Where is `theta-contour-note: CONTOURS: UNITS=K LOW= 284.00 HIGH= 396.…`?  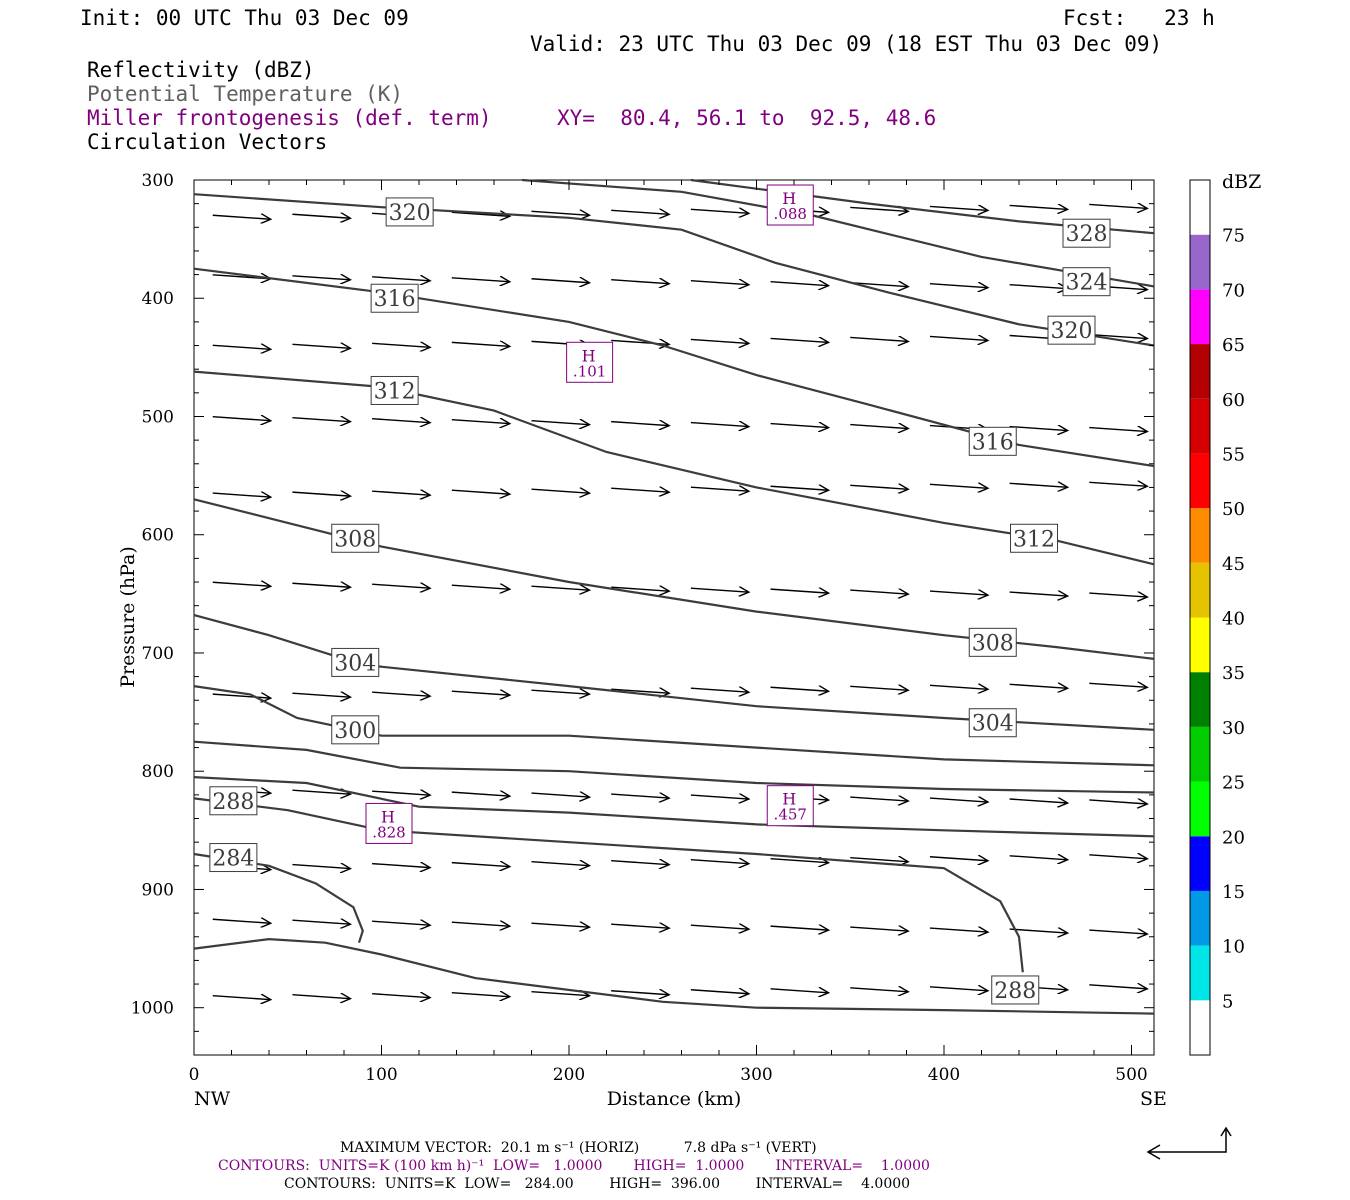
theta-contour-note: CONTOURS: UNITS=K LOW= 284.00 HIGH= 396.… is located at coordinates (597, 1184).